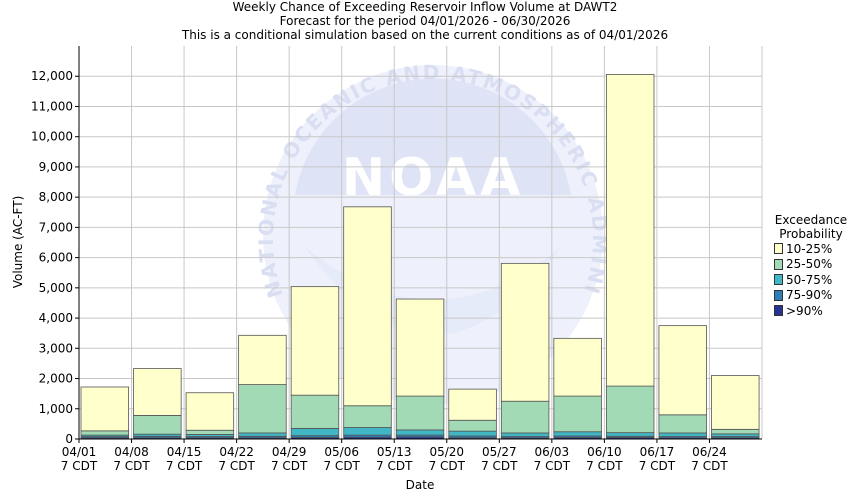 This screenshot has height=500, width=850. What do you see at coordinates (131, 452) in the screenshot?
I see `x-tick-label: 04/08` at bounding box center [131, 452].